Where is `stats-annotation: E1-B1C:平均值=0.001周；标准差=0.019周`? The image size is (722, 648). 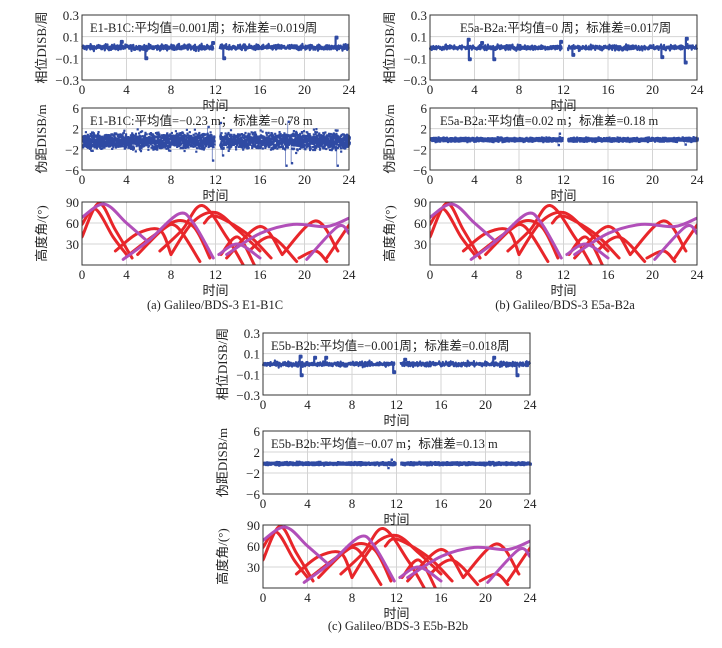
stats-annotation: E1-B1C:平均值=0.001周；标准差=0.019周 is located at coordinates (203, 27).